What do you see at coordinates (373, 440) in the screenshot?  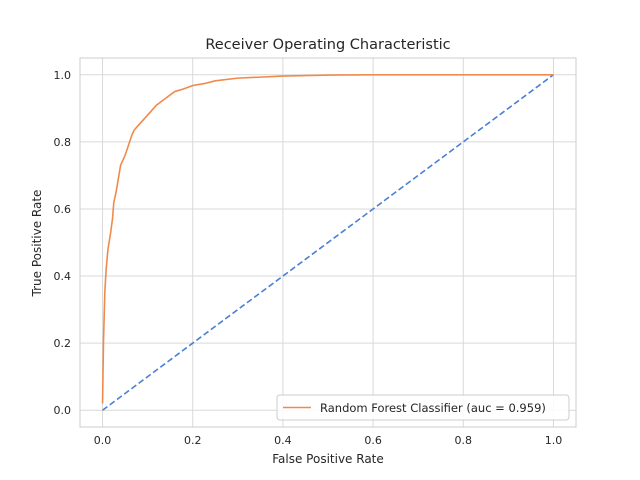 I see `x-tick-label: 0.6` at bounding box center [373, 440].